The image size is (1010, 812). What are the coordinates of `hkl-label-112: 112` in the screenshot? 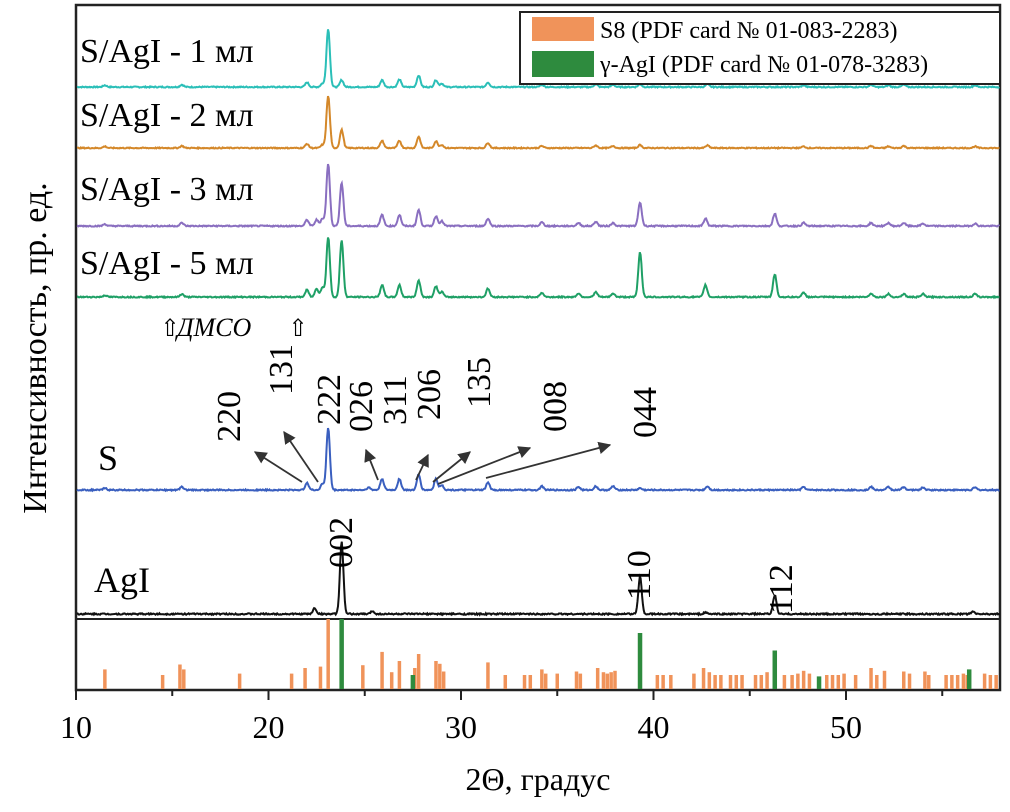 It's located at (781, 589).